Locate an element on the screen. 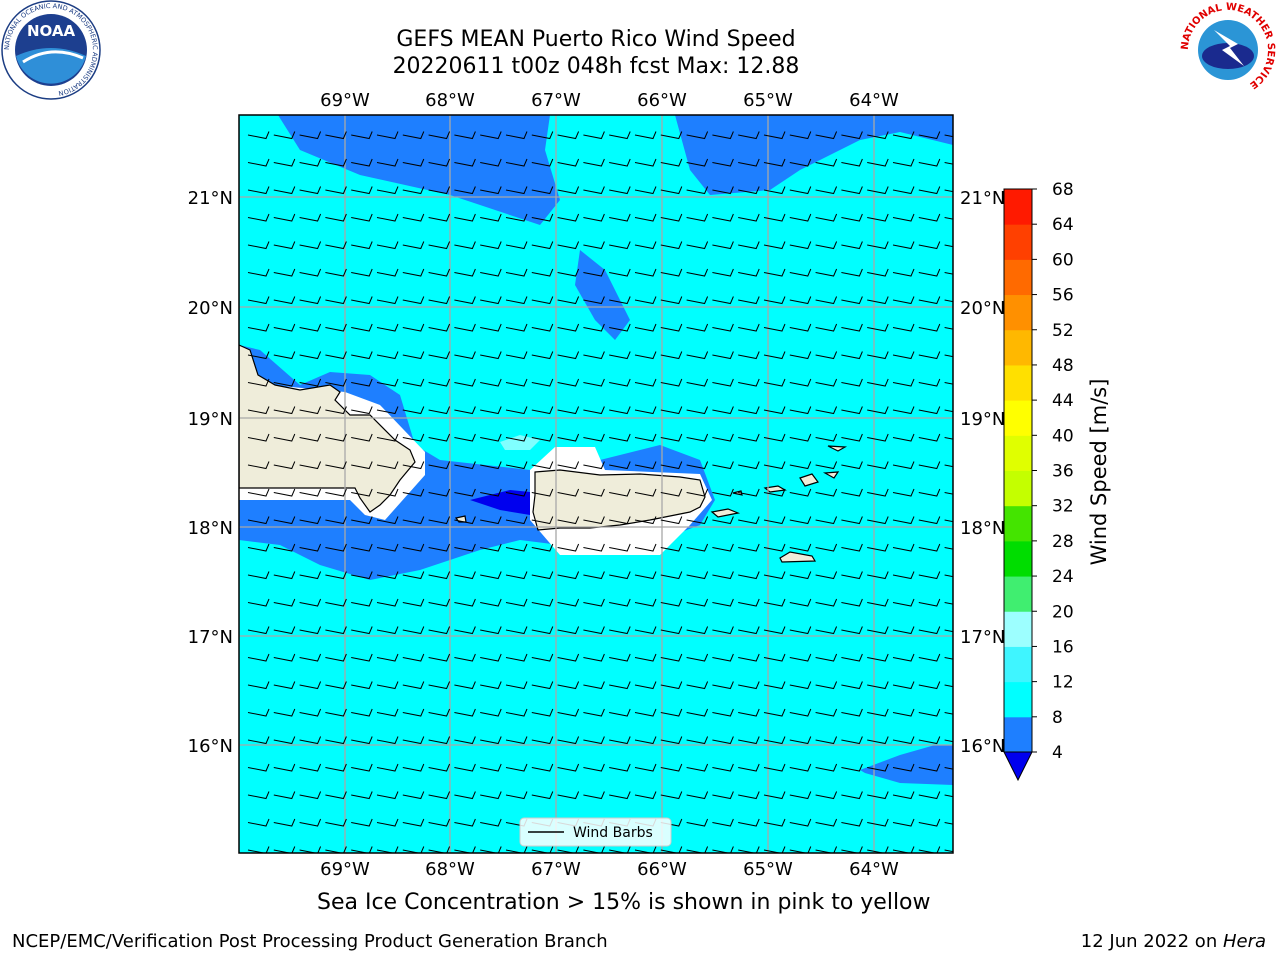 The image size is (1280, 960). legend-box: Wind Barbs is located at coordinates (595, 832).